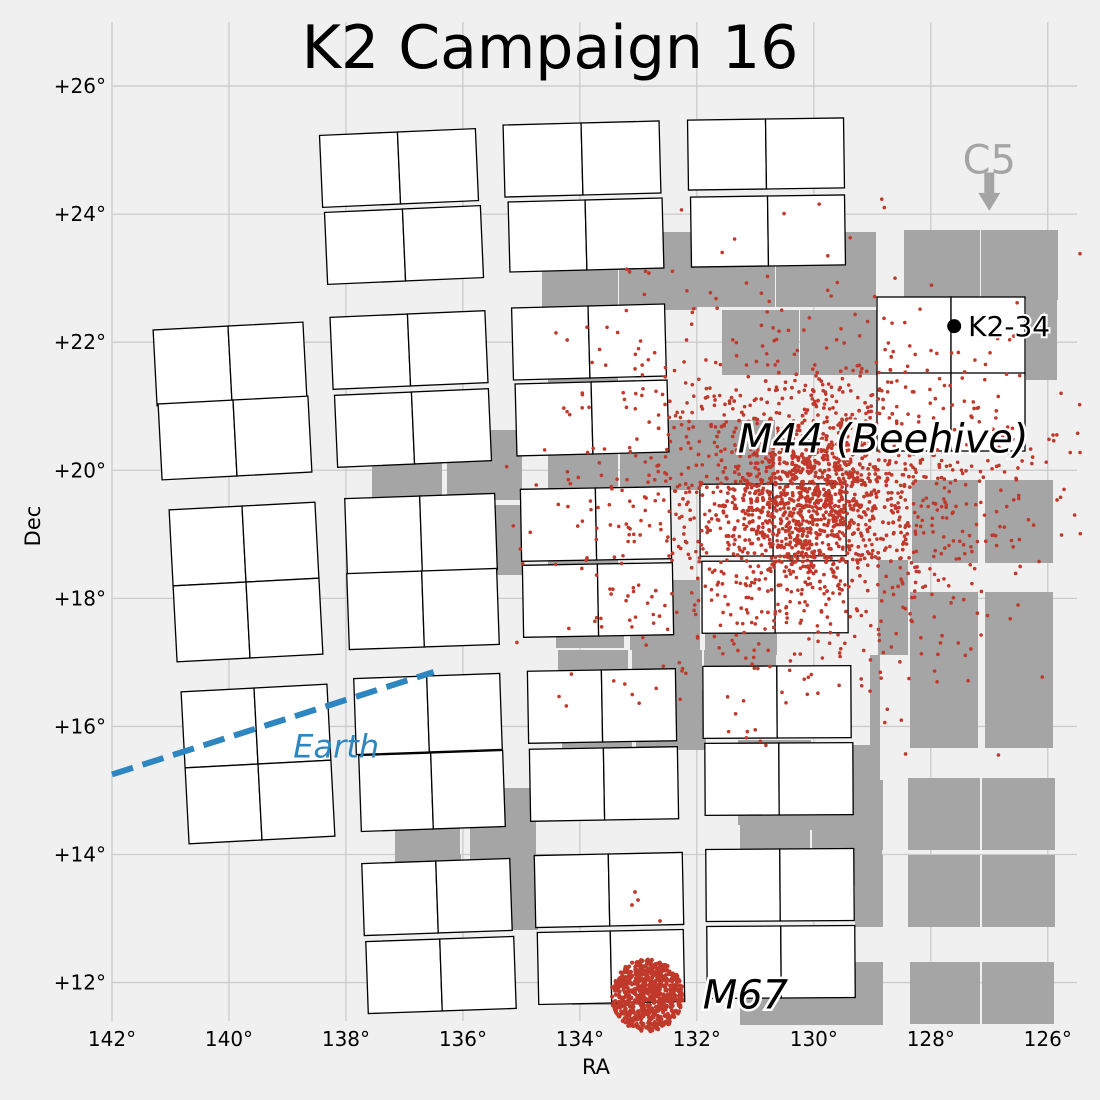 The height and width of the screenshot is (1100, 1100). Describe the element at coordinates (80, 214) in the screenshot. I see `y-tick-label: +24°` at that location.